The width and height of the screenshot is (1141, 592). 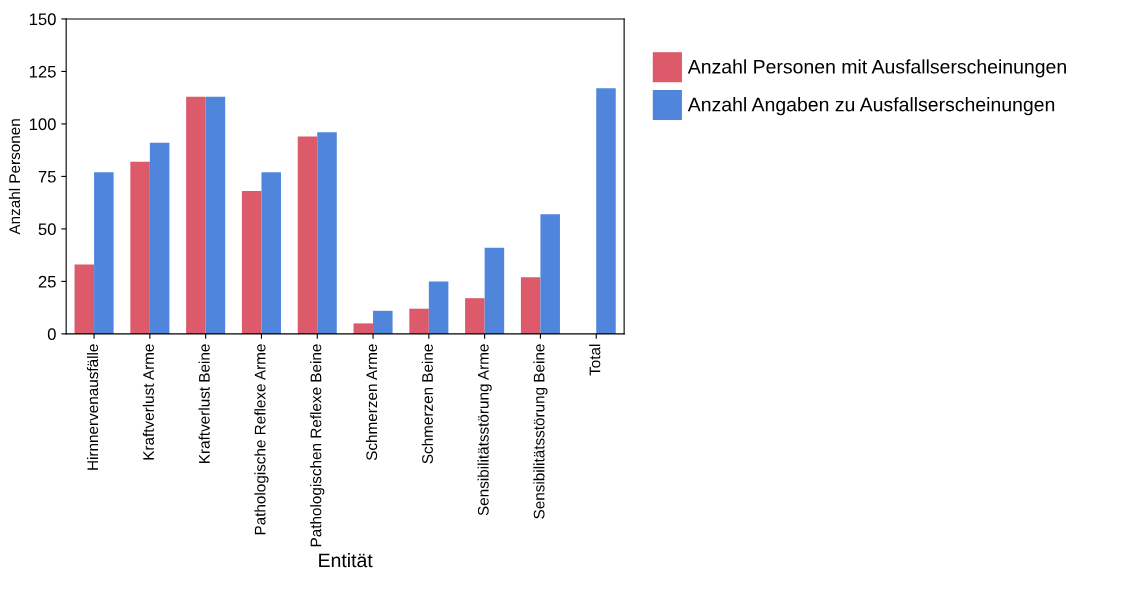 What do you see at coordinates (427, 404) in the screenshot?
I see `x-tick-label: Schmerzen Beine` at bounding box center [427, 404].